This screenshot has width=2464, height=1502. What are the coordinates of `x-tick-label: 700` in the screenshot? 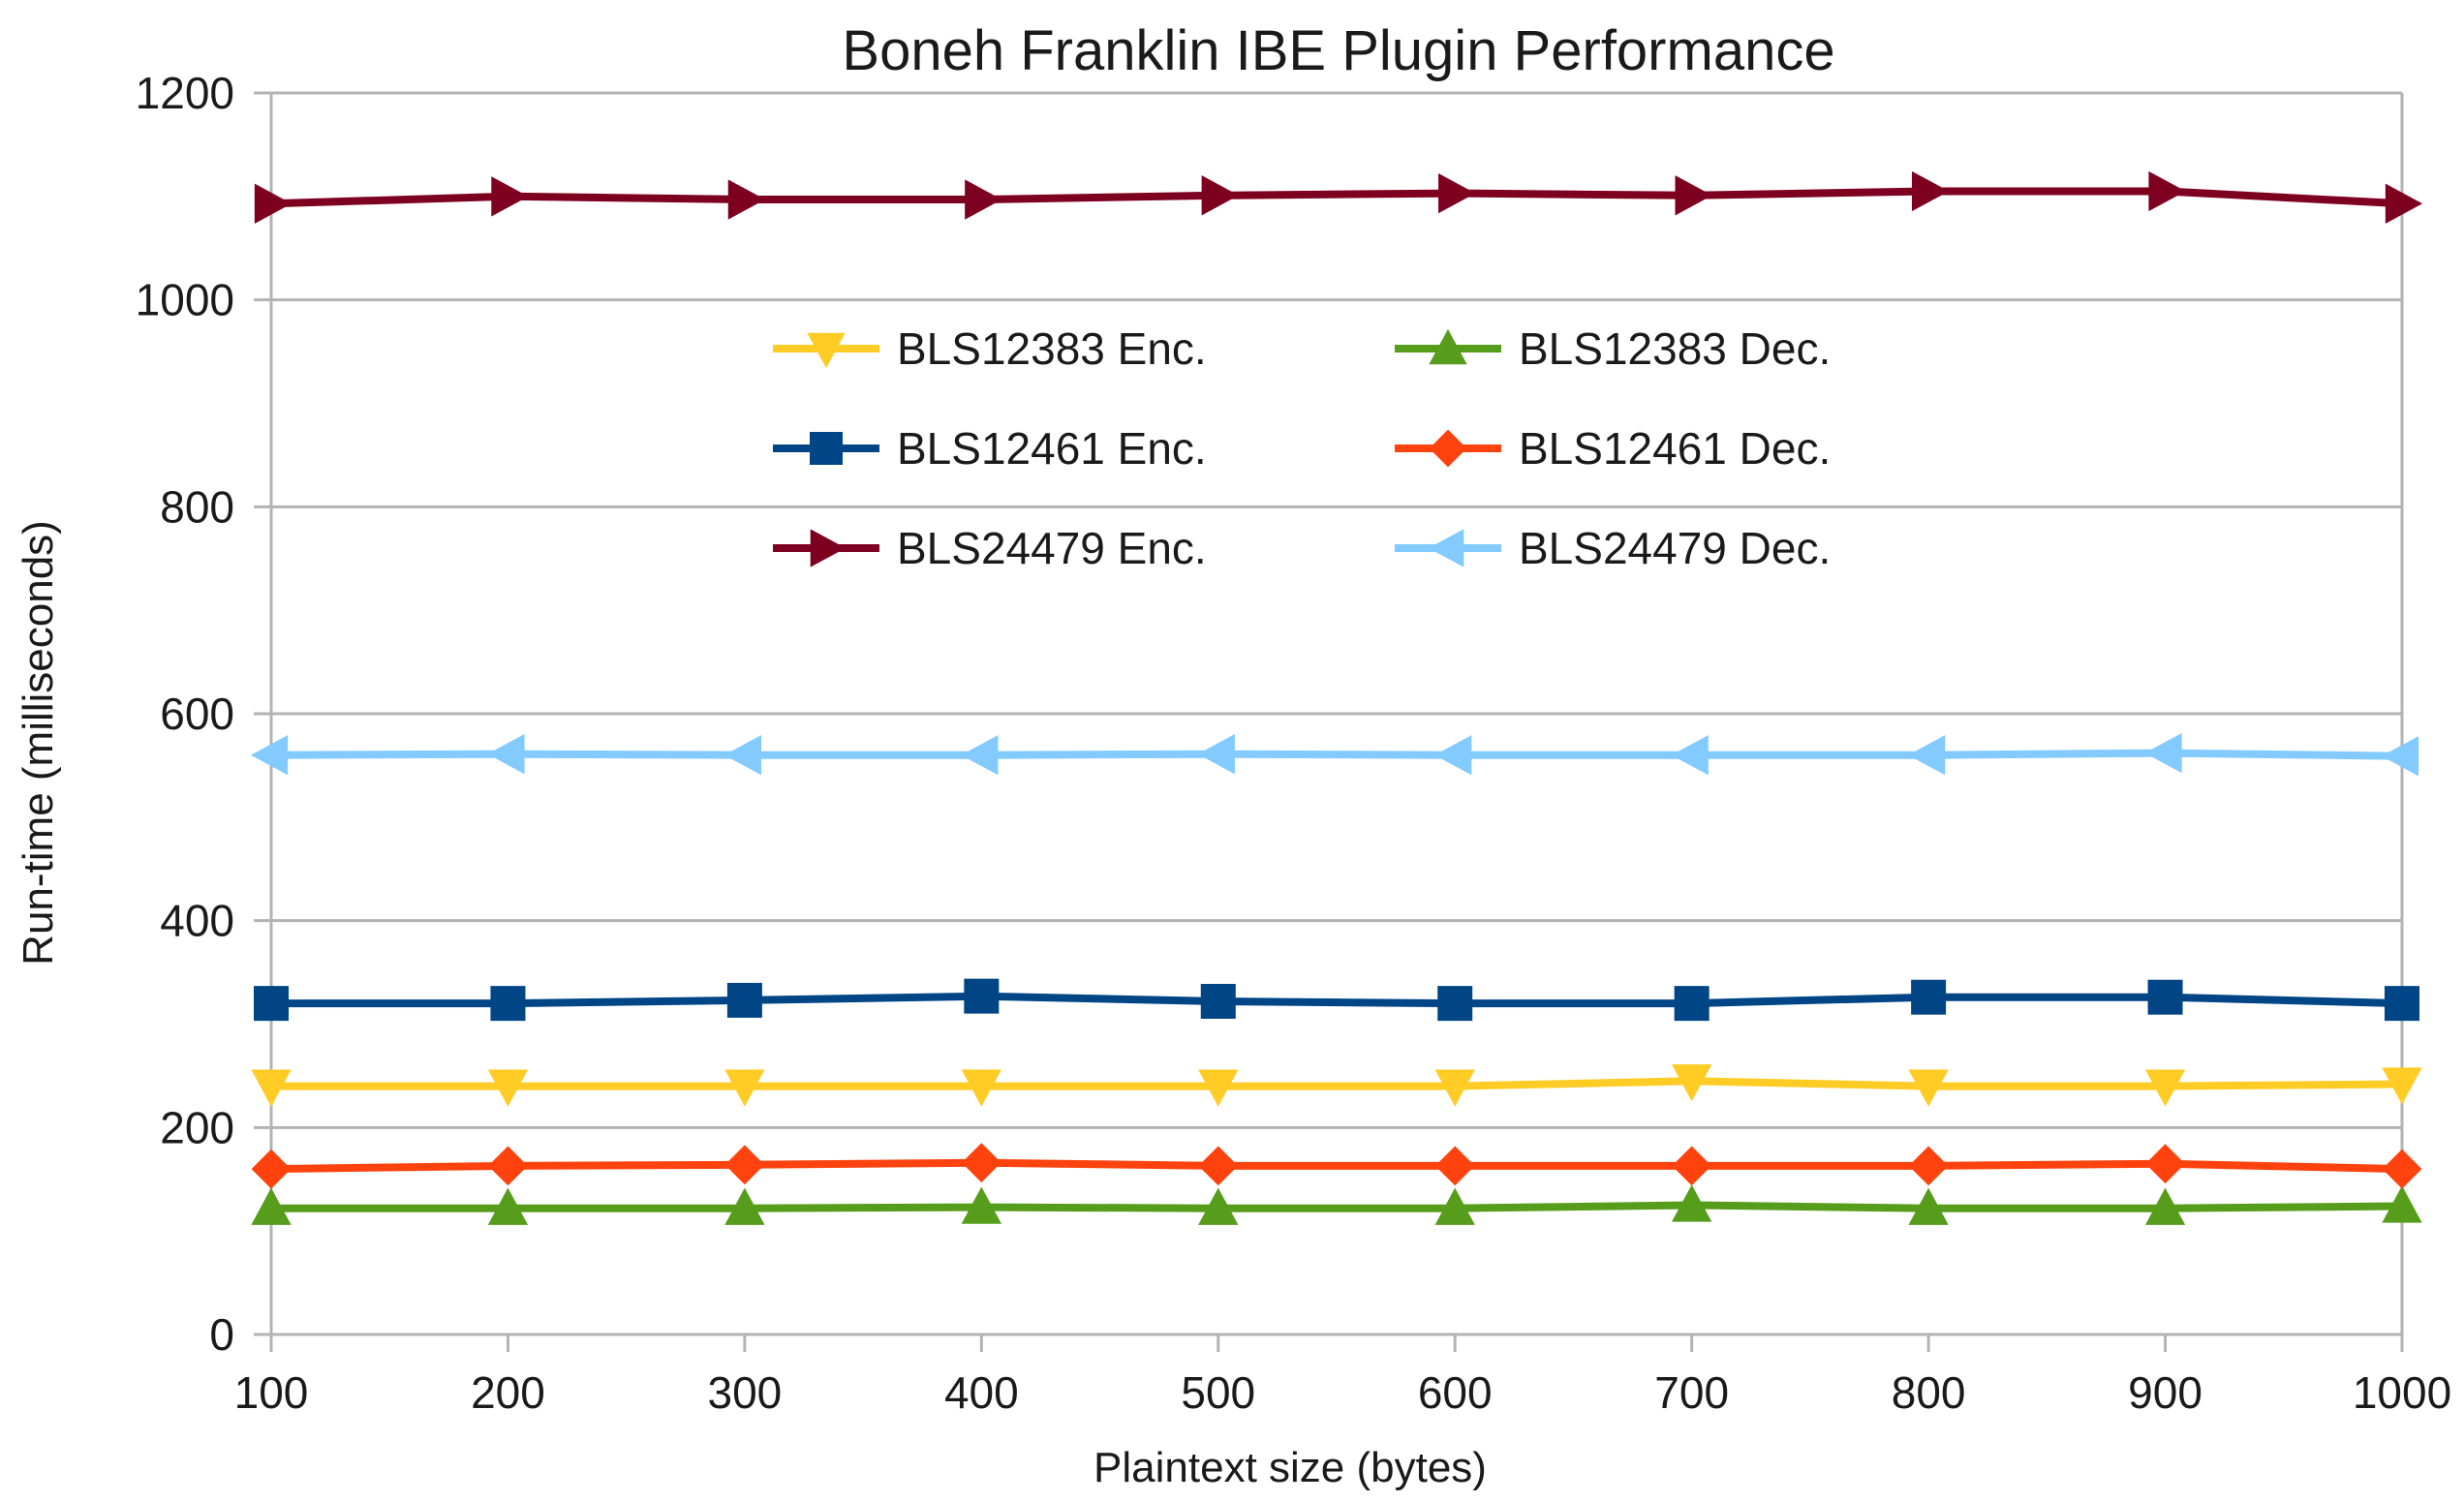 It's located at (1692, 1392).